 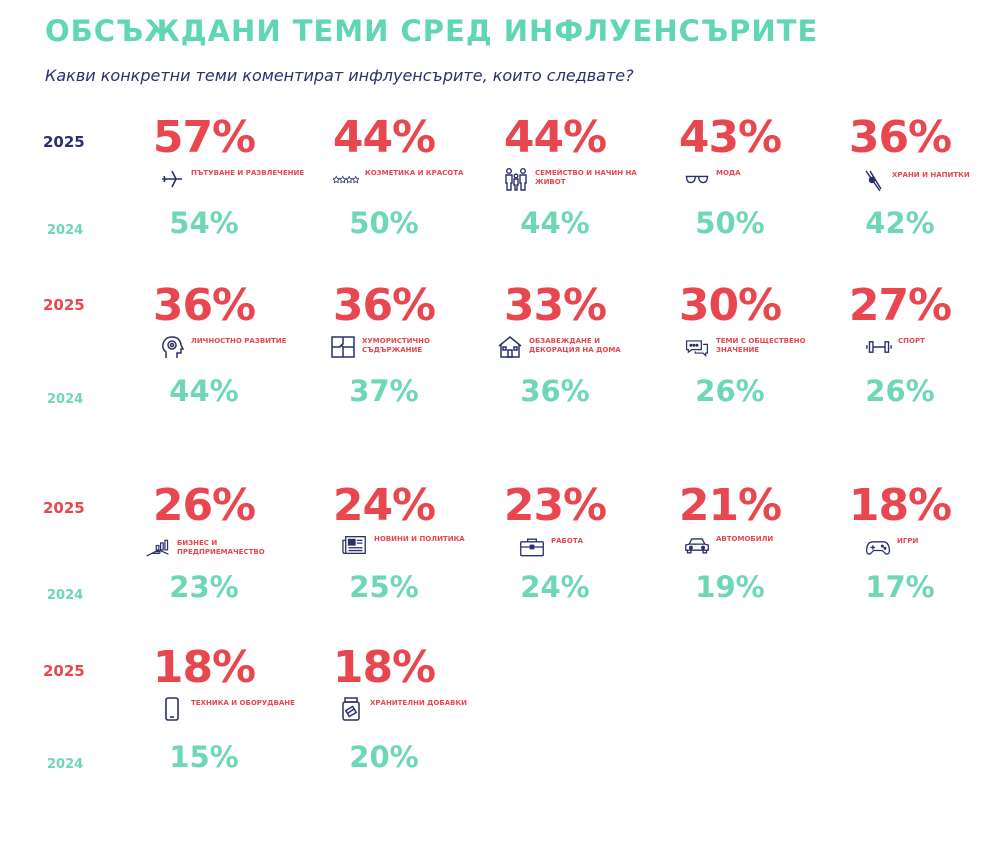 I want to click on value-2025: 24%, so click(x=384, y=505).